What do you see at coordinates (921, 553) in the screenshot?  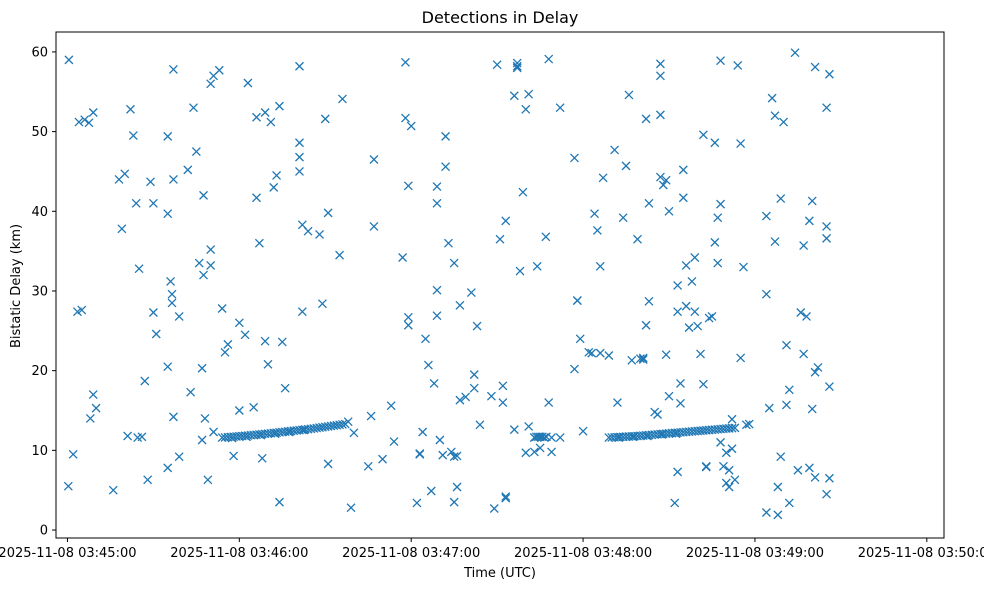 I see `x-tick-label: 2025-11-08 03:50:00` at bounding box center [921, 553].